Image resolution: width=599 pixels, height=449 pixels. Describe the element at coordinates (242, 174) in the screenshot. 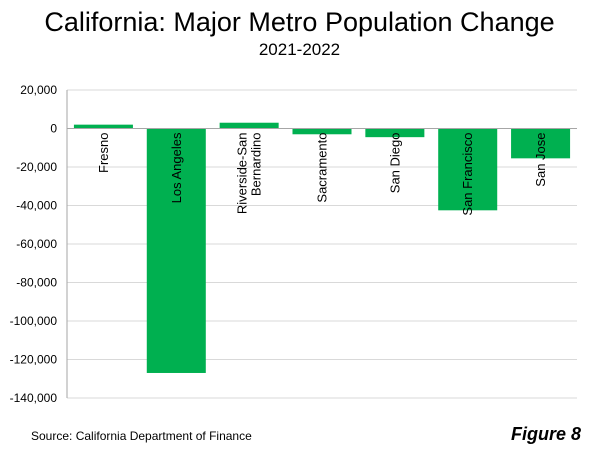

I see `category-label-line: Riverside-San` at that location.